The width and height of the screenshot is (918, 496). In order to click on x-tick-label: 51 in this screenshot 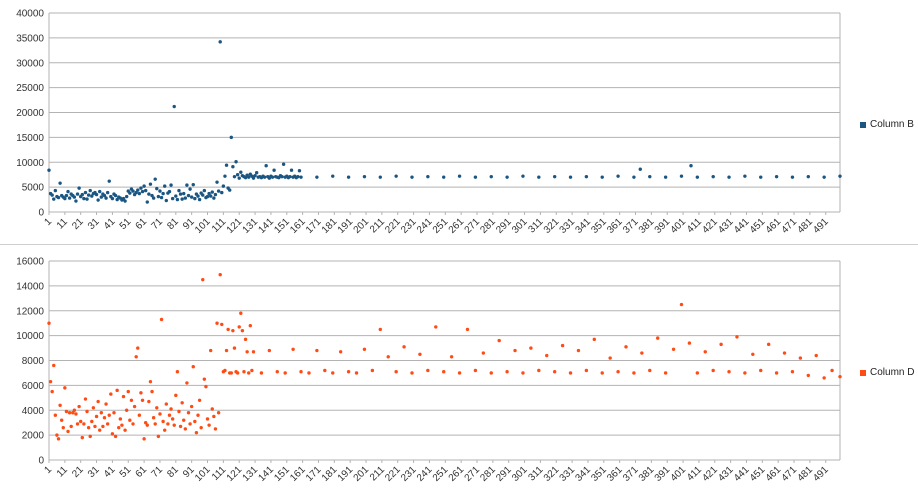, I will do `click(126, 224)`.